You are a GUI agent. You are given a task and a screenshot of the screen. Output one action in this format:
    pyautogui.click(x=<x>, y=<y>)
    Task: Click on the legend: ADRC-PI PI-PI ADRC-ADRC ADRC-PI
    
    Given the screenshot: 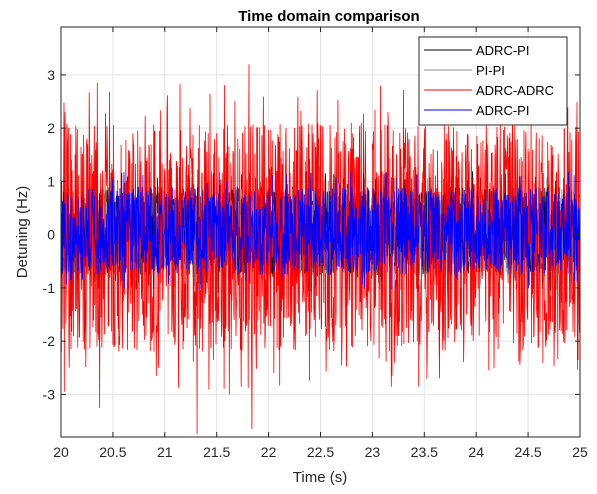 What is the action you would take?
    pyautogui.click(x=493, y=81)
    